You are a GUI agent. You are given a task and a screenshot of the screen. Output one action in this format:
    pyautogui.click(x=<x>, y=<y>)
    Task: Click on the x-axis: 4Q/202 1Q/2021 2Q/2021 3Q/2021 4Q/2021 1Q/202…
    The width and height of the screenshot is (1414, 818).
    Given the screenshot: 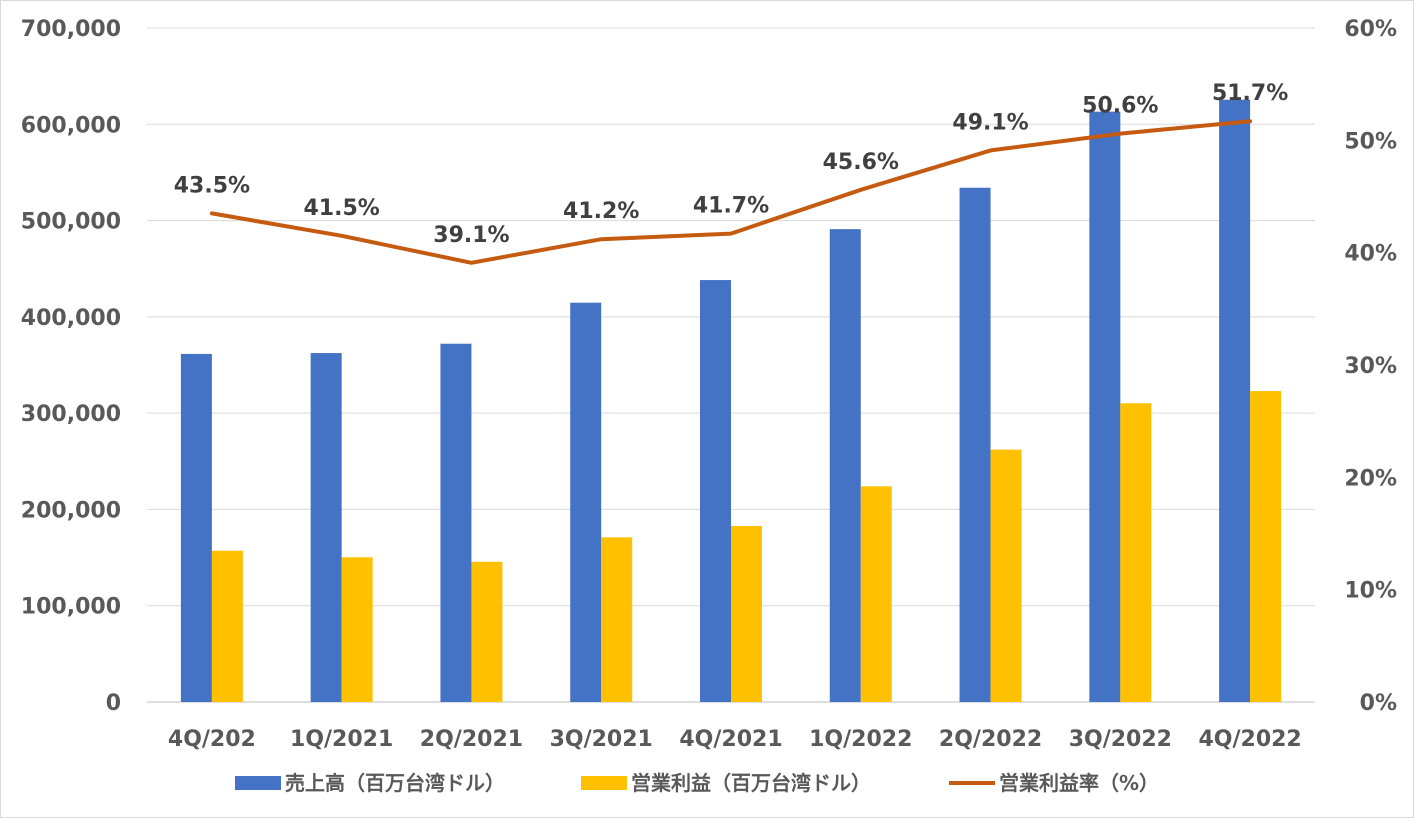 What is the action you would take?
    pyautogui.click(x=735, y=739)
    